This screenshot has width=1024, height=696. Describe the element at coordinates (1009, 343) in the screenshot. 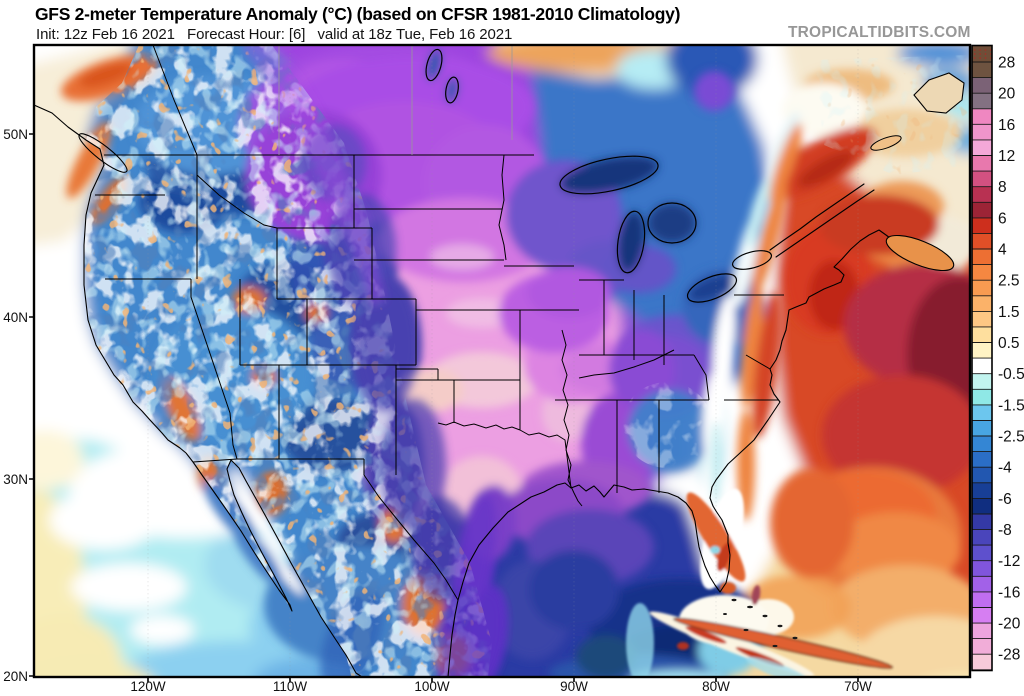

I see `svg-text: 0.5` at that location.